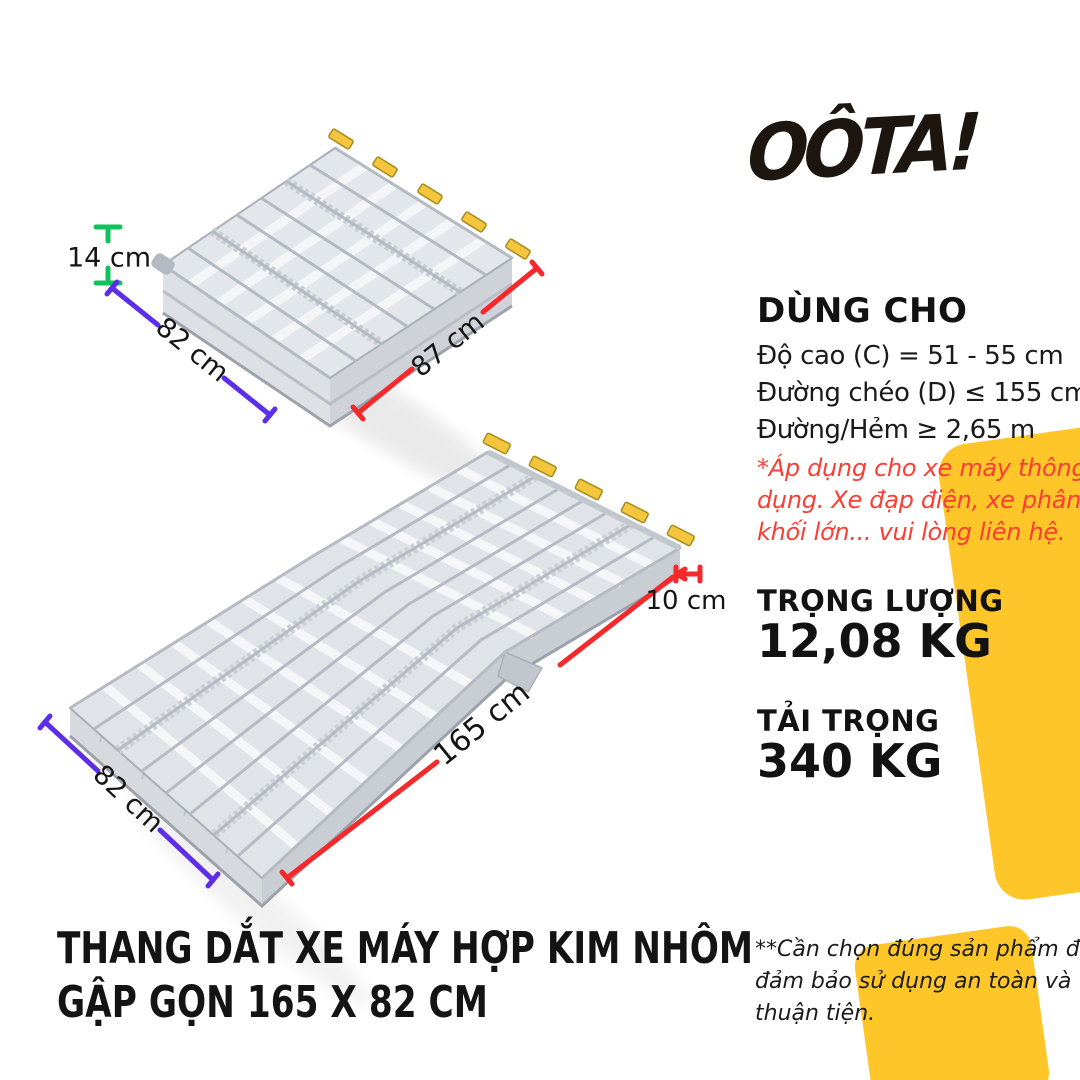  What do you see at coordinates (191, 351) in the screenshot?
I see `width-marker-folded-82cm` at bounding box center [191, 351].